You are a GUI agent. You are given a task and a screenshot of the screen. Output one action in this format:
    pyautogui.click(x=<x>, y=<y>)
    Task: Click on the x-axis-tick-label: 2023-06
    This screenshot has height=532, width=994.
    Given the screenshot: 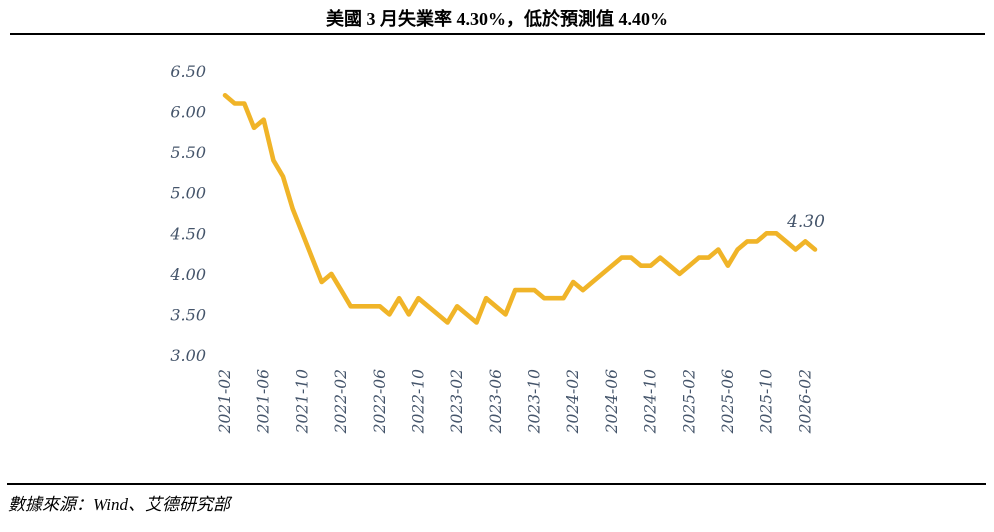 What is the action you would take?
    pyautogui.click(x=496, y=402)
    